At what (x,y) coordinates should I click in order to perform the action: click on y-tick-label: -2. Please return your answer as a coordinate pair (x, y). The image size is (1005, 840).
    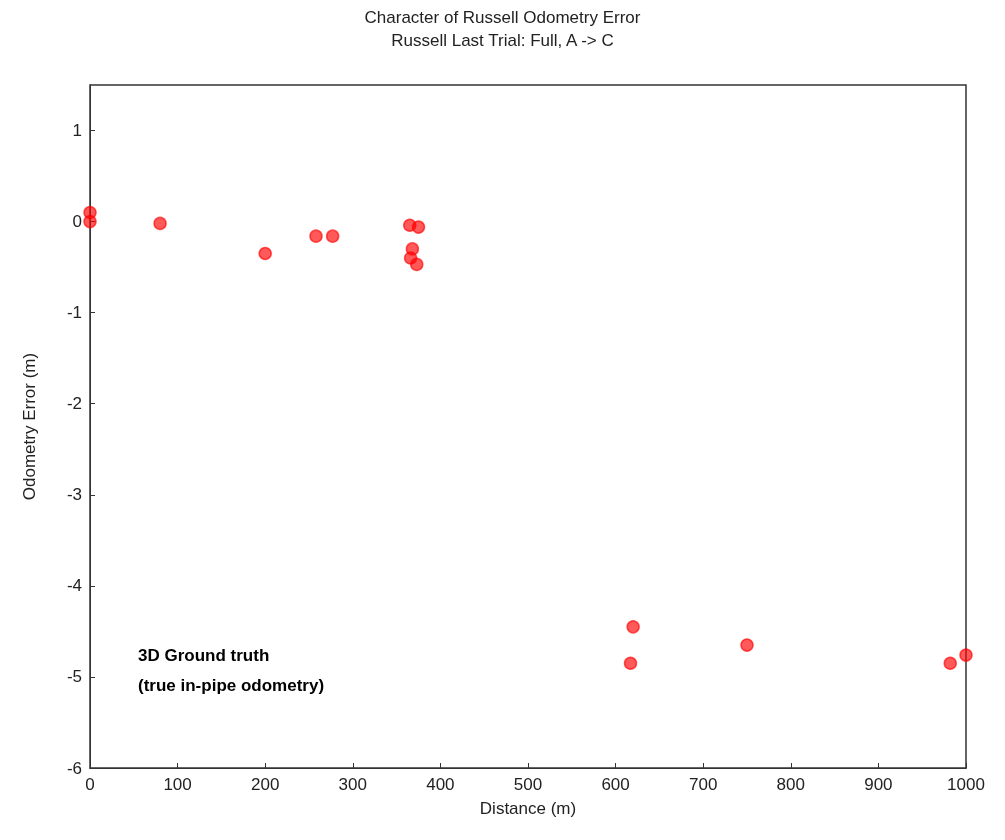
    Looking at the image, I should click on (74, 404).